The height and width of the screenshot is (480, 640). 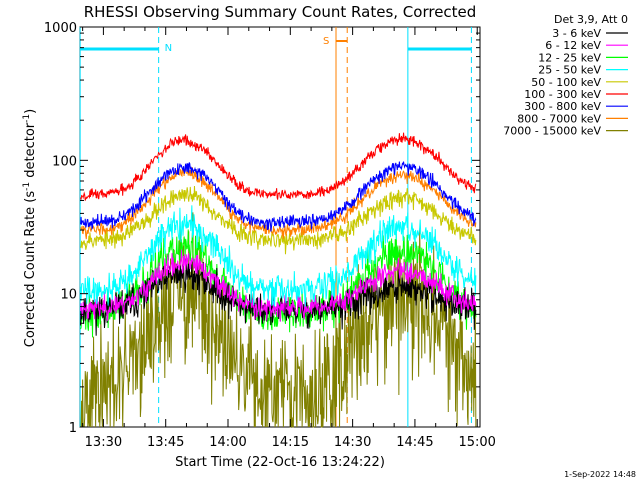 What do you see at coordinates (552, 131) in the screenshot?
I see `legend-entry-label: 7000 - 15000 keV` at bounding box center [552, 131].